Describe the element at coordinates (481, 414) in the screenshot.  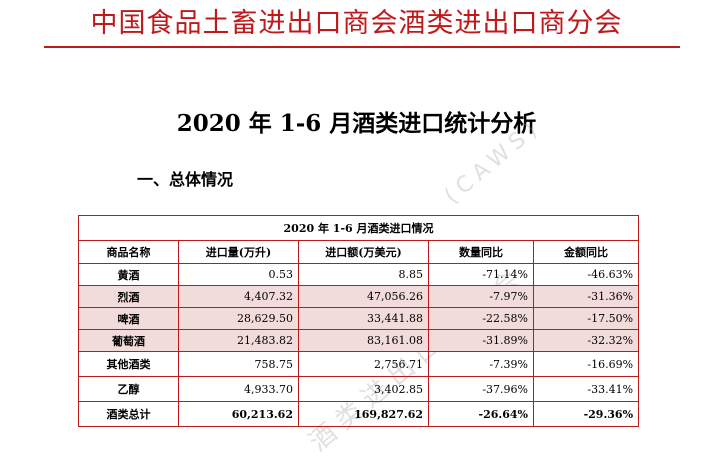
I see `volume-yoy: -26.64%` at that location.